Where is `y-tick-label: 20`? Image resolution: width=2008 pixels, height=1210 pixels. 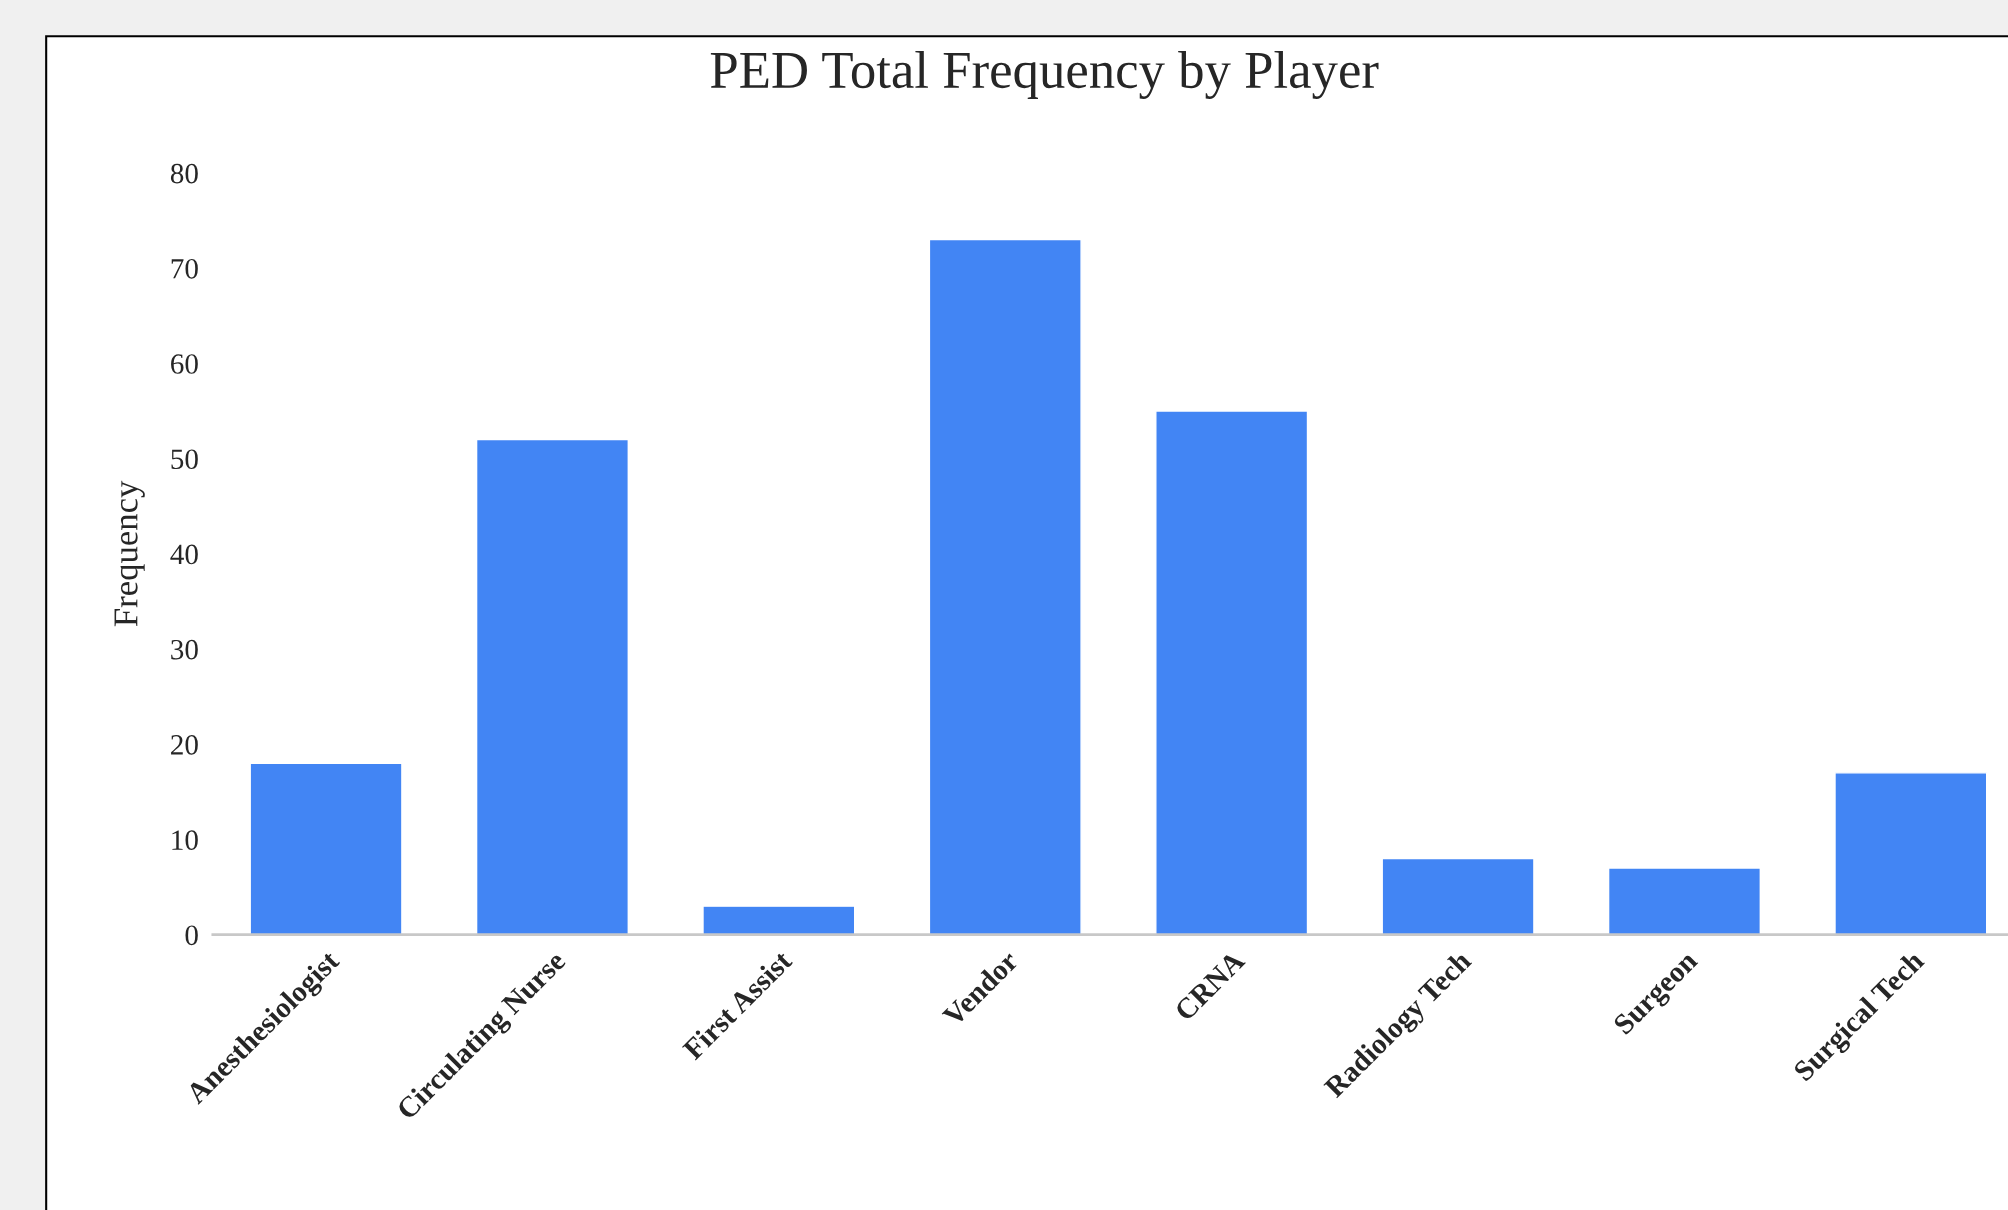
y-tick-label: 20 is located at coordinates (184, 745).